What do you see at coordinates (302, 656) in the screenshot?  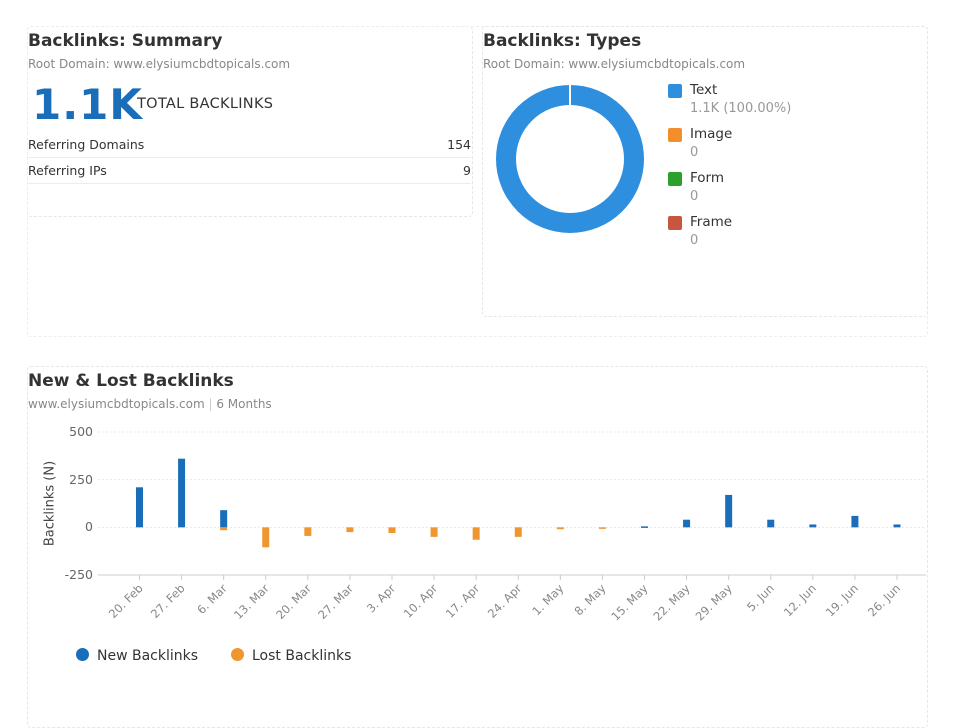 I see `legend-lost-label: Lost Backlinks` at bounding box center [302, 656].